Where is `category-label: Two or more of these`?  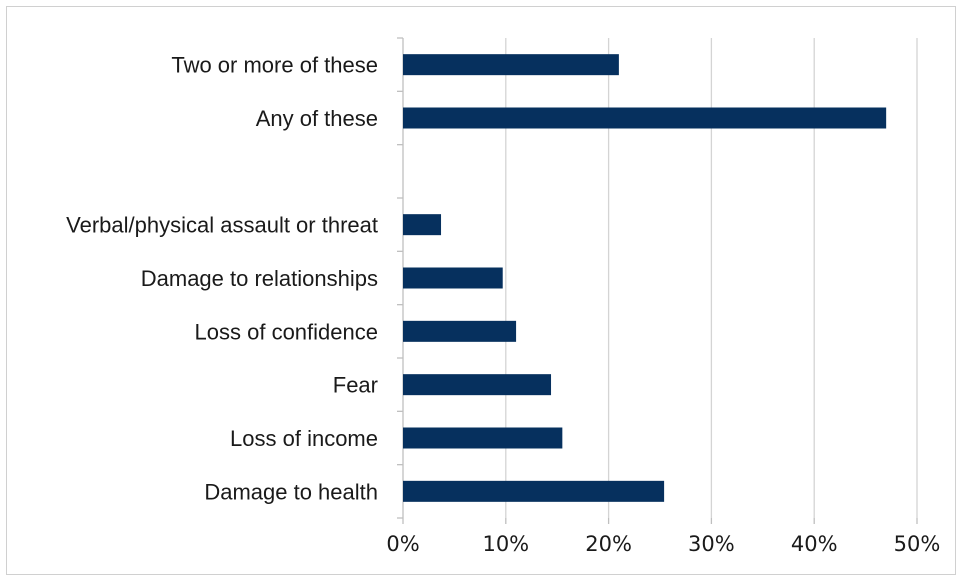 category-label: Two or more of these is located at coordinates (274, 65).